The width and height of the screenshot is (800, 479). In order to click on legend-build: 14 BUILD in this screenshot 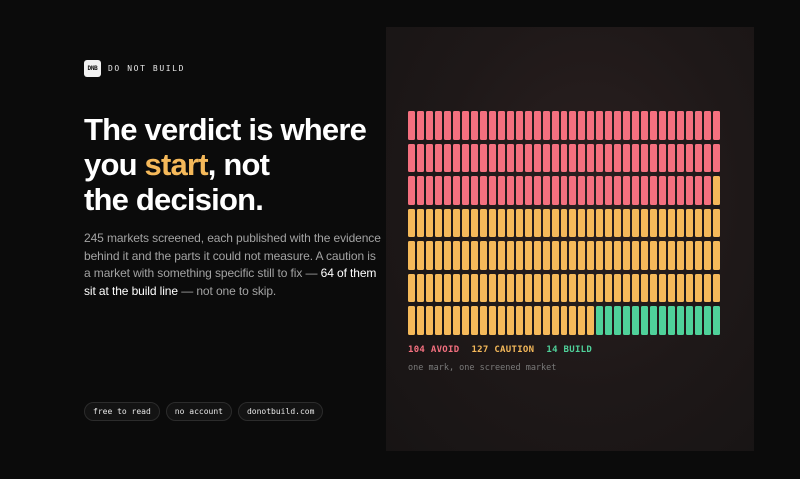, I will do `click(569, 350)`.